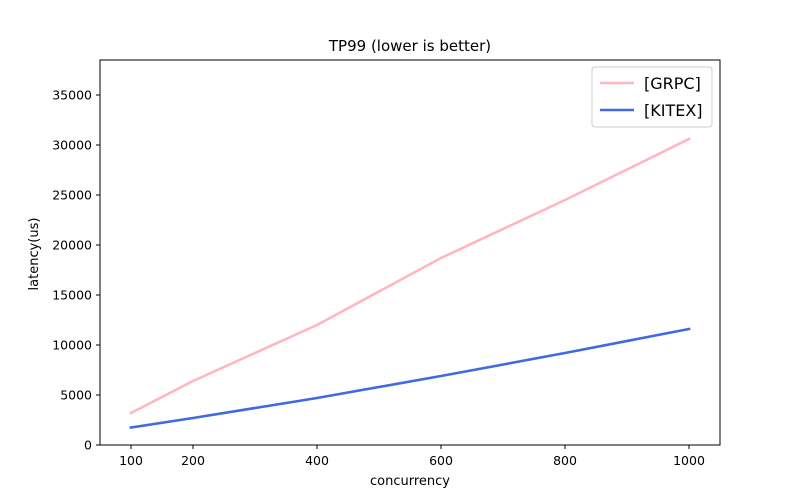 The image size is (800, 500). I want to click on y-axis-label: latency(us), so click(34, 254).